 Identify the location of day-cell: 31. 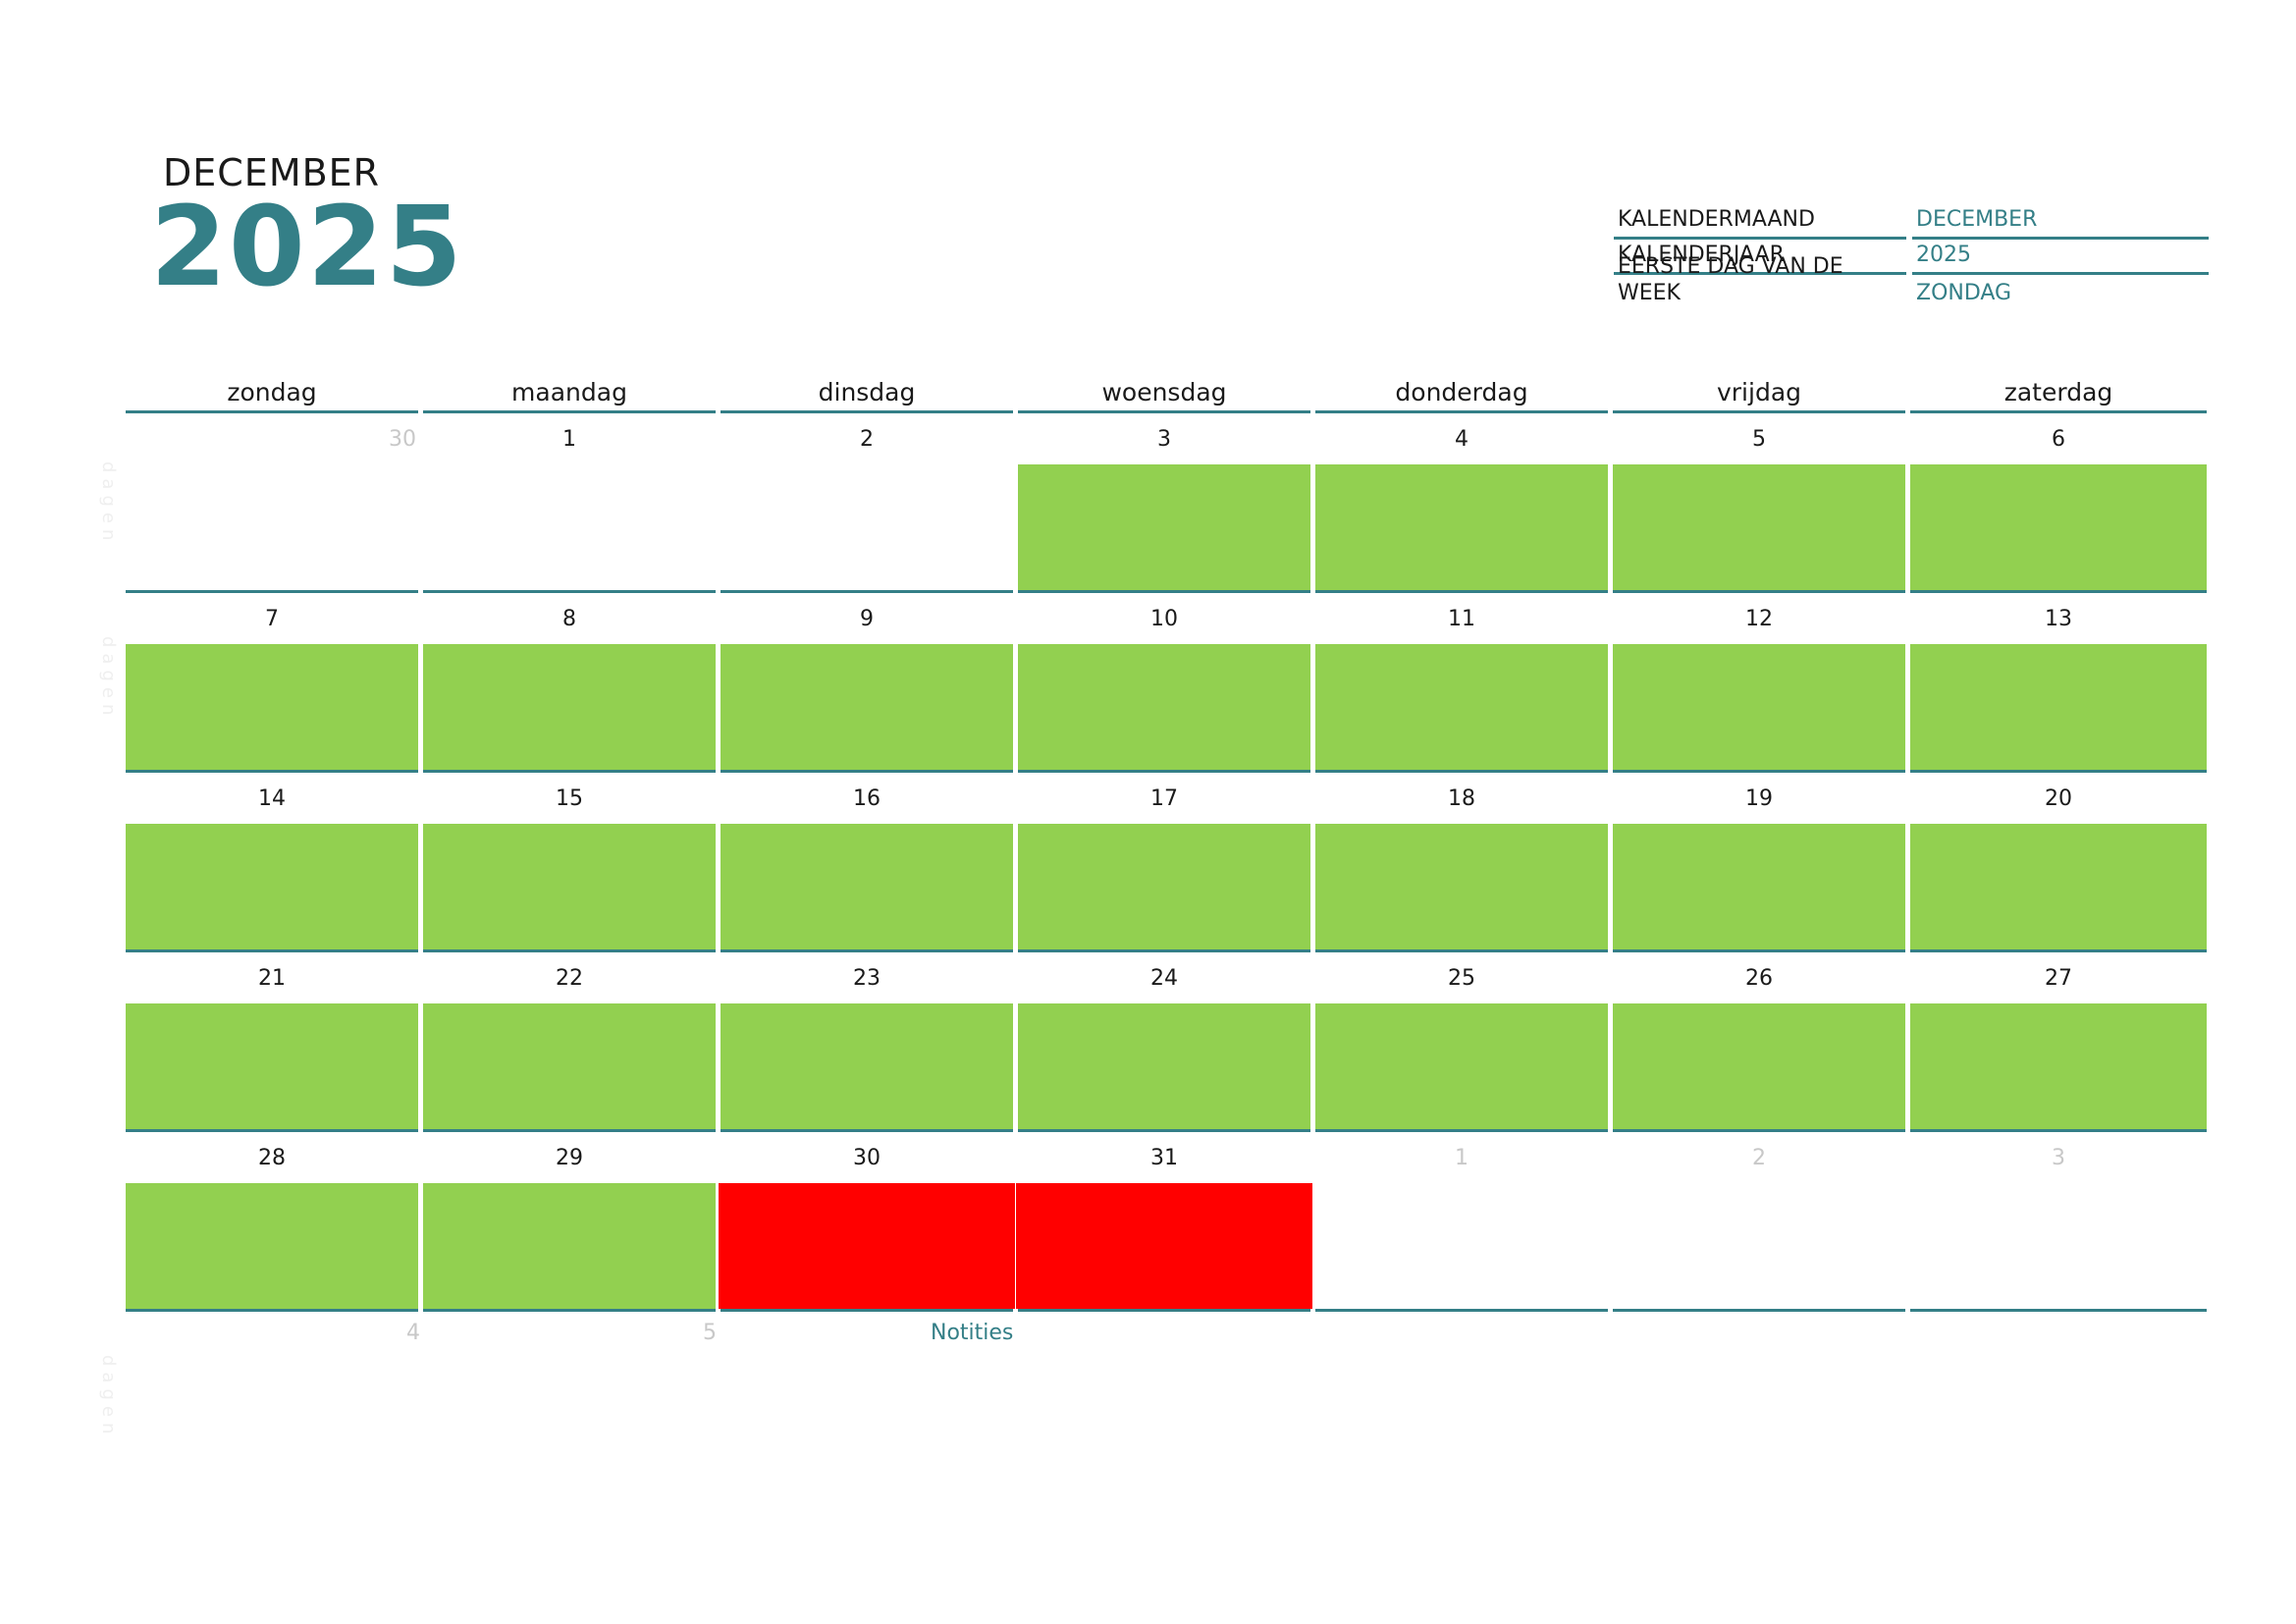
(1164, 1222).